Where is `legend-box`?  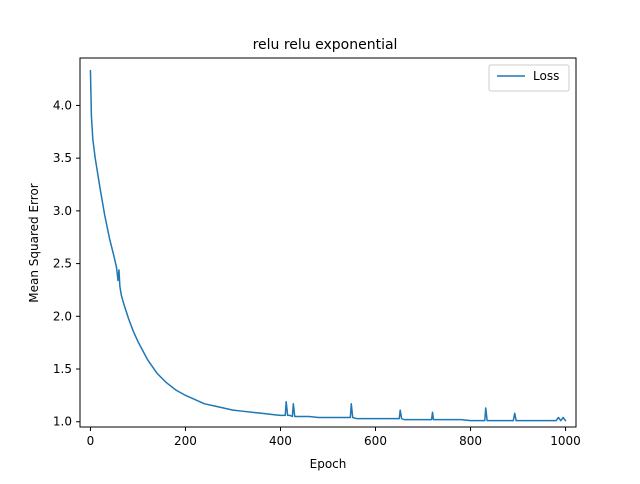 legend-box is located at coordinates (529, 78).